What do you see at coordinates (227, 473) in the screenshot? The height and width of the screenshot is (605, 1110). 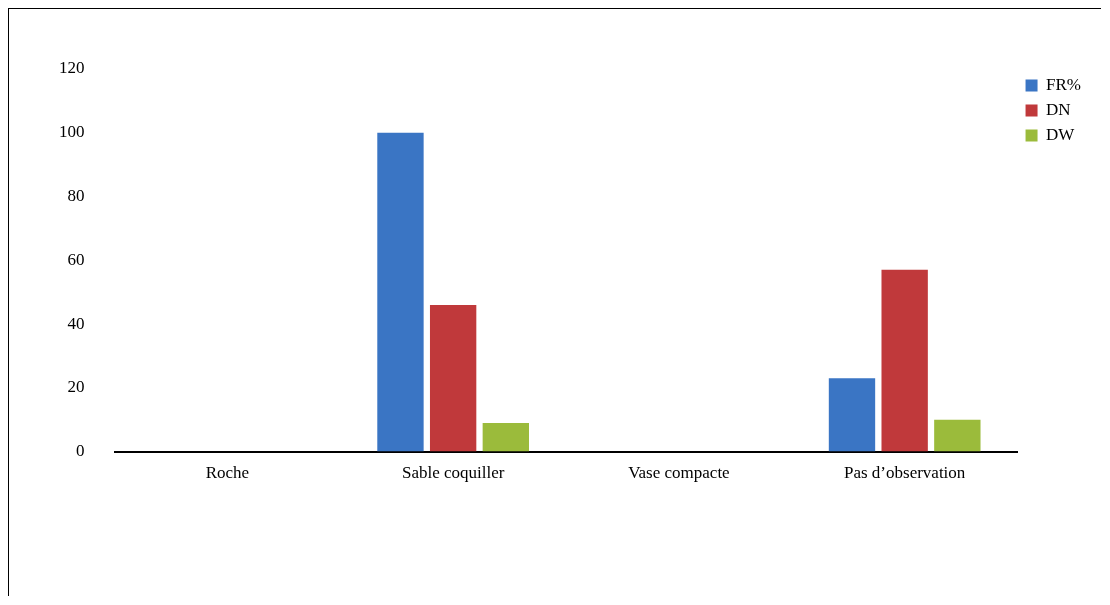 I see `x-tick-label: Roche` at bounding box center [227, 473].